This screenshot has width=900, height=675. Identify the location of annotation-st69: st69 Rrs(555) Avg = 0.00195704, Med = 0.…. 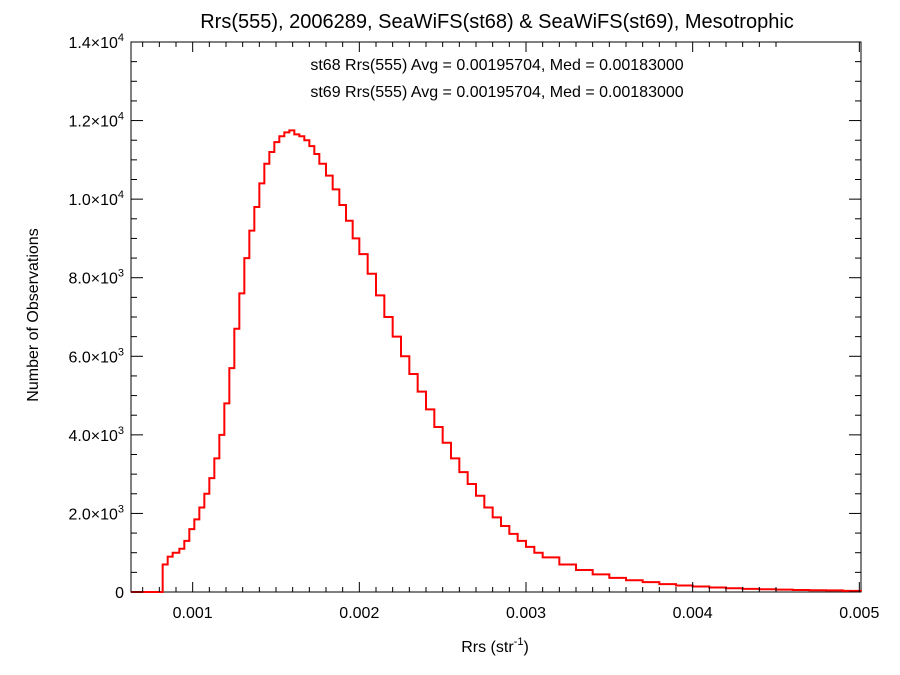
(496, 92).